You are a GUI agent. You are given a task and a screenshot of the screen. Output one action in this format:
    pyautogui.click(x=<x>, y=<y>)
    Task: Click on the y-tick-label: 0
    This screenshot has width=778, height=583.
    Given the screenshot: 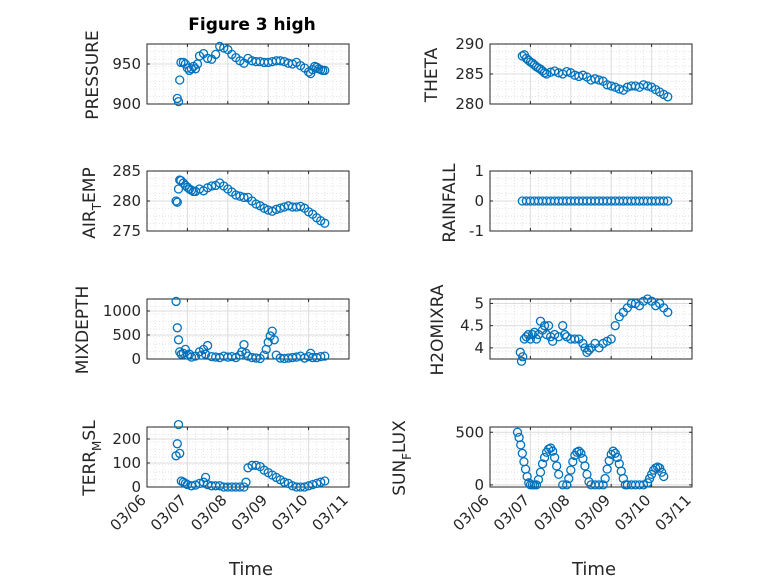 What is the action you would take?
    pyautogui.click(x=479, y=485)
    